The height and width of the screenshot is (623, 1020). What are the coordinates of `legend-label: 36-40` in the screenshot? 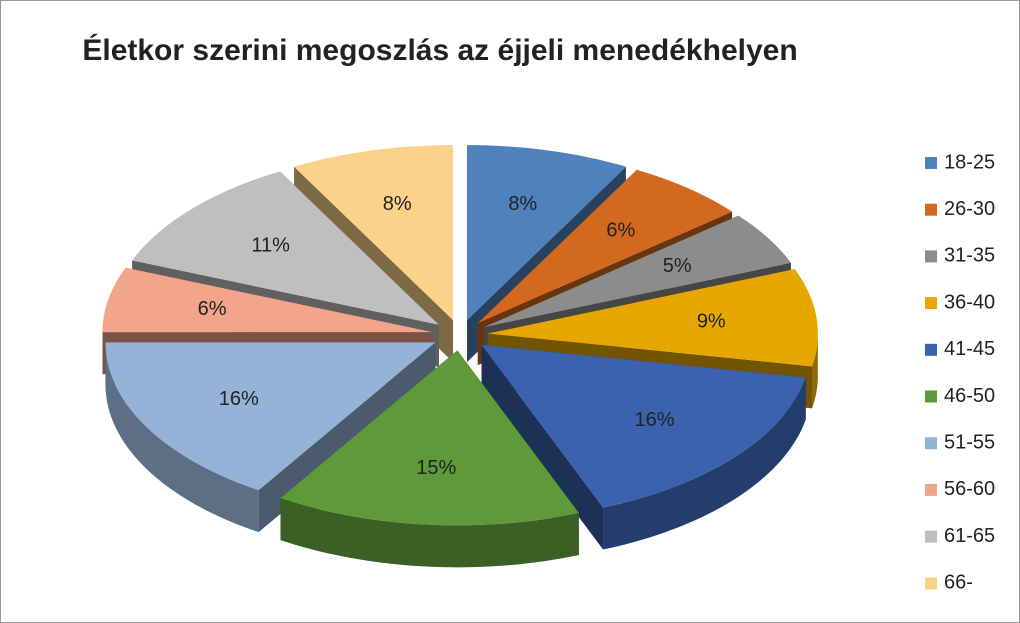 It's located at (969, 302).